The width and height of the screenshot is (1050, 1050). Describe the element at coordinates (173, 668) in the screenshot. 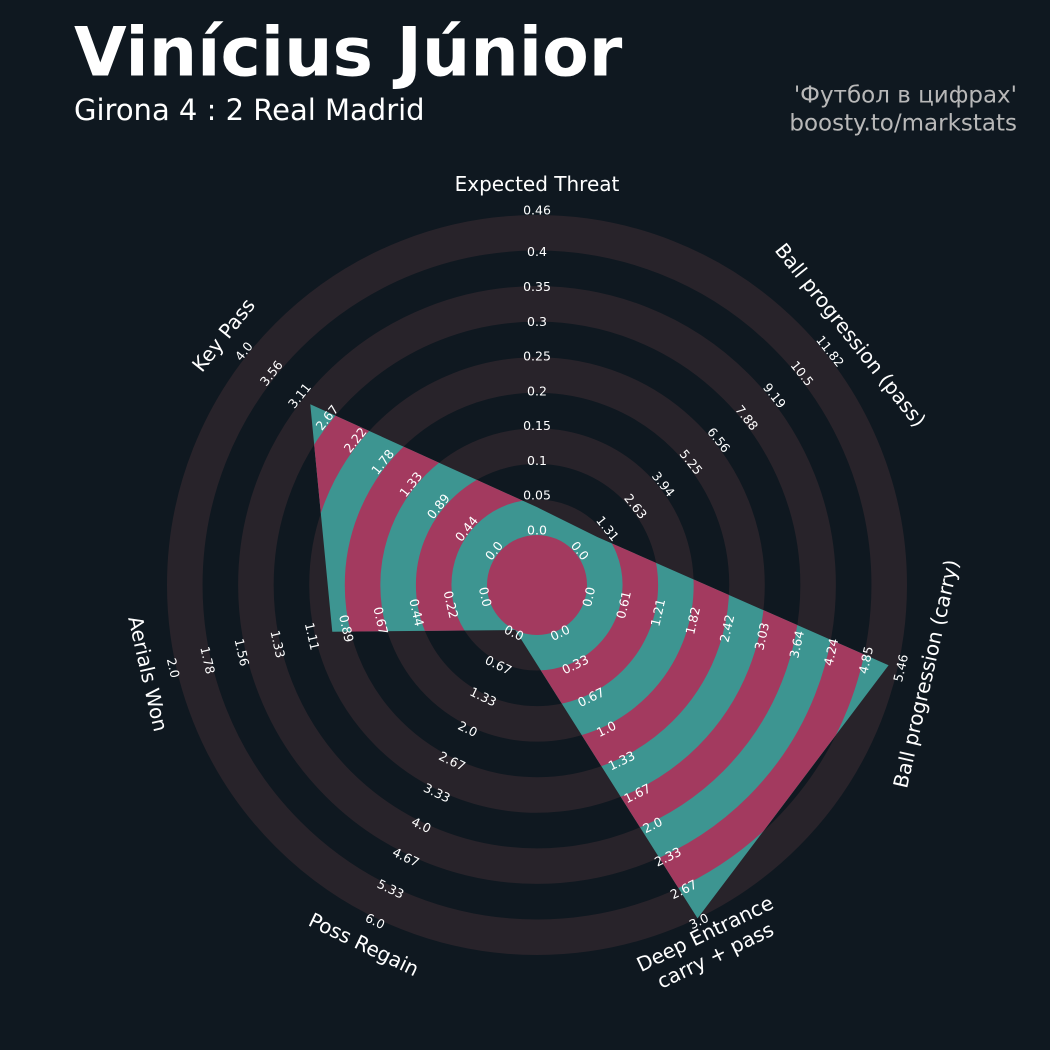

I see `tick-label: 2.0` at that location.